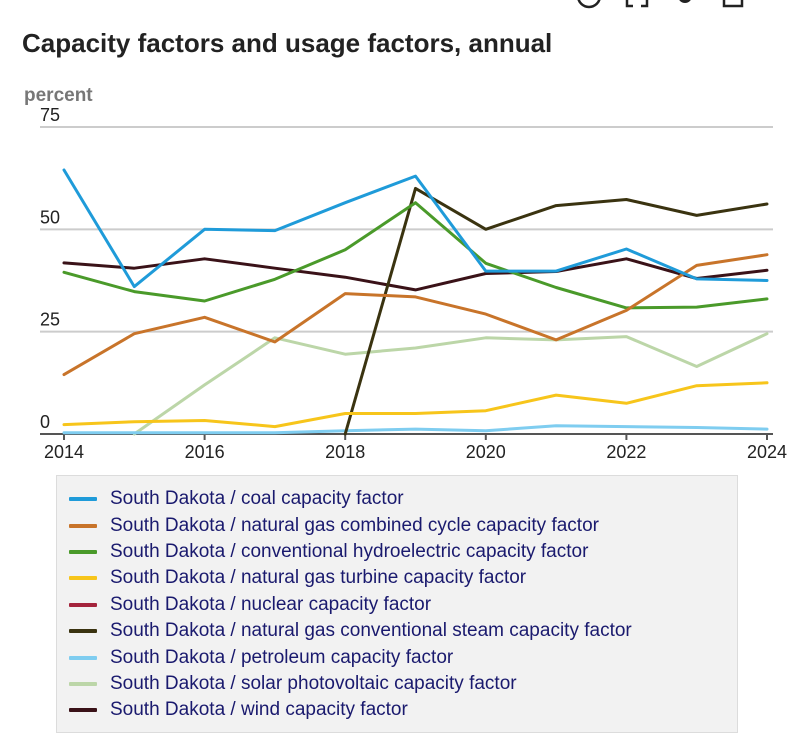  I want to click on legend-item: South Dakota / nuclear capacity factor, so click(403, 605).